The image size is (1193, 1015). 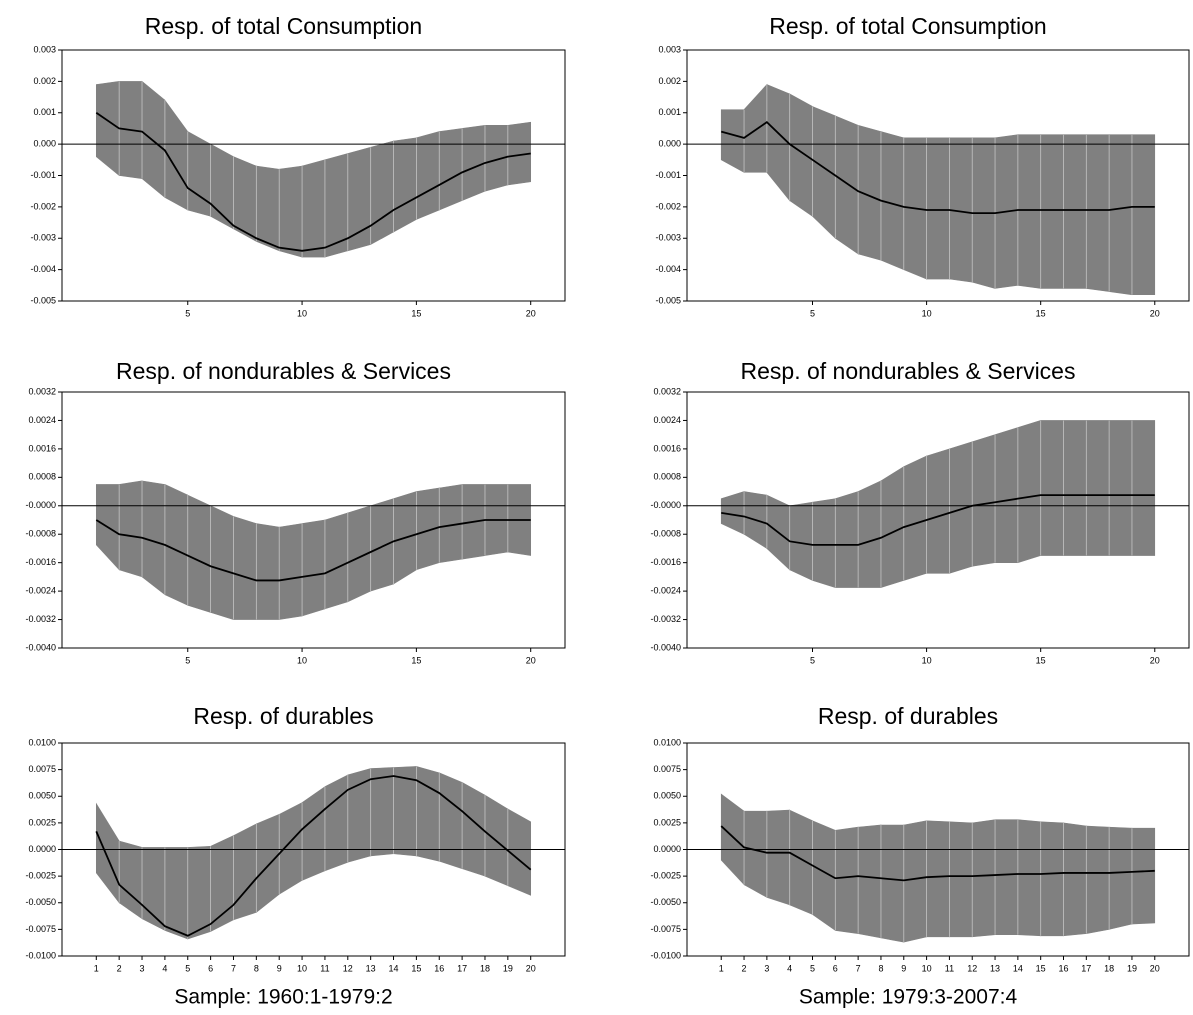 I want to click on x-tick-label: 1, so click(x=721, y=968).